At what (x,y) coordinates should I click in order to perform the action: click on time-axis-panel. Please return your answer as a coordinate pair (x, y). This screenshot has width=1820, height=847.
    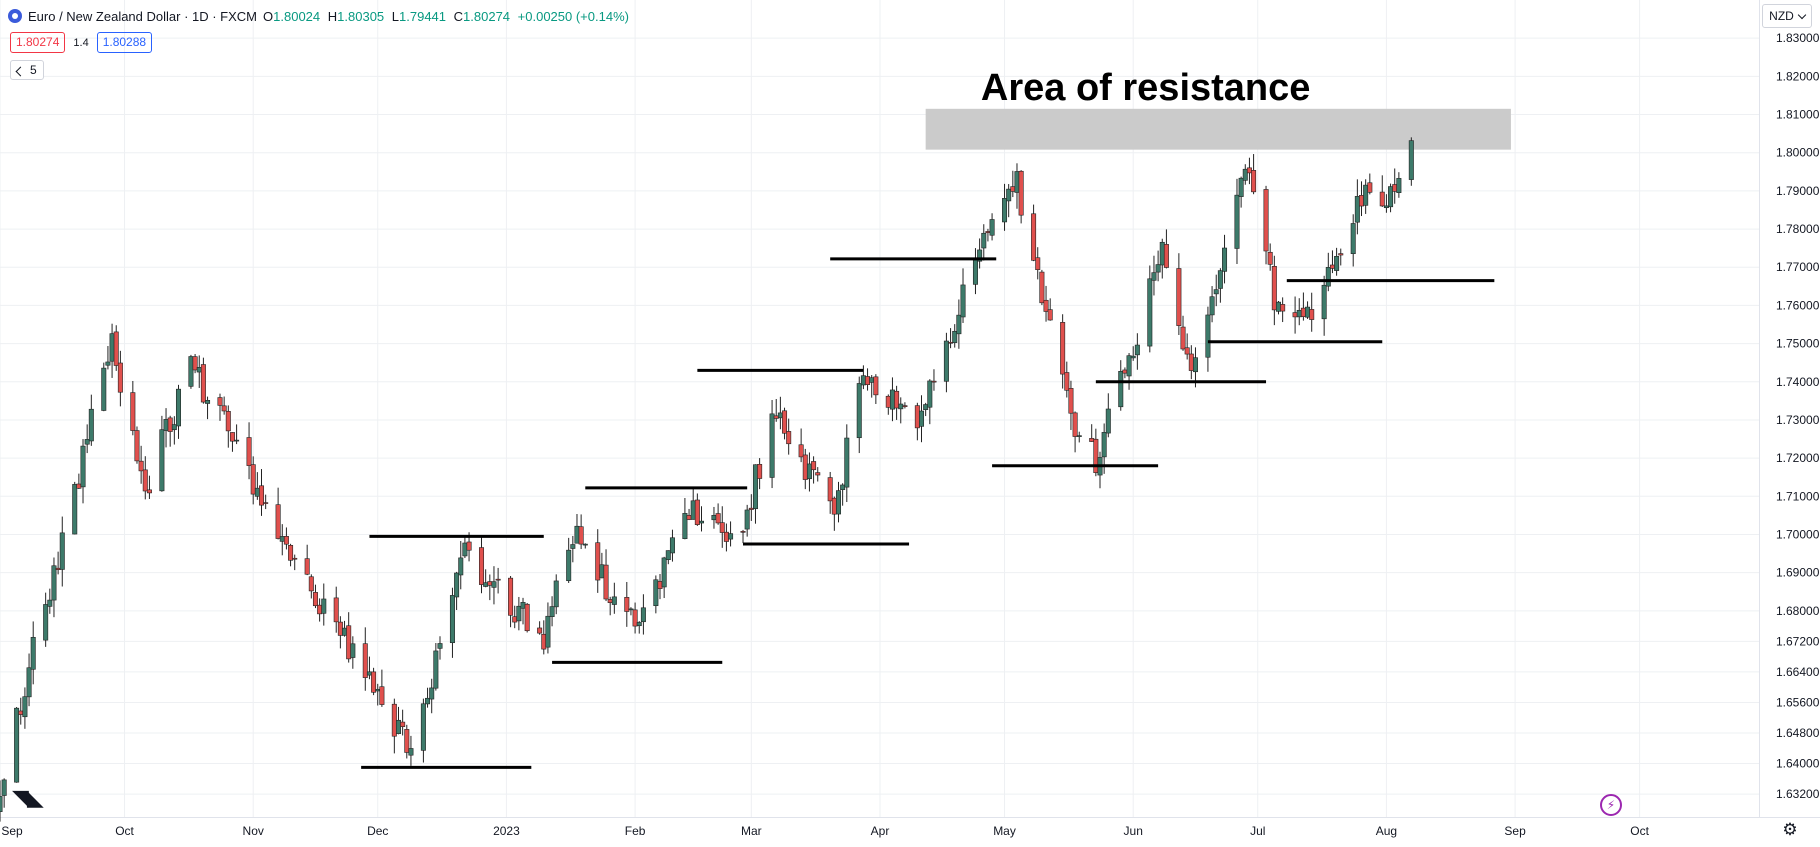
    Looking at the image, I should click on (880, 832).